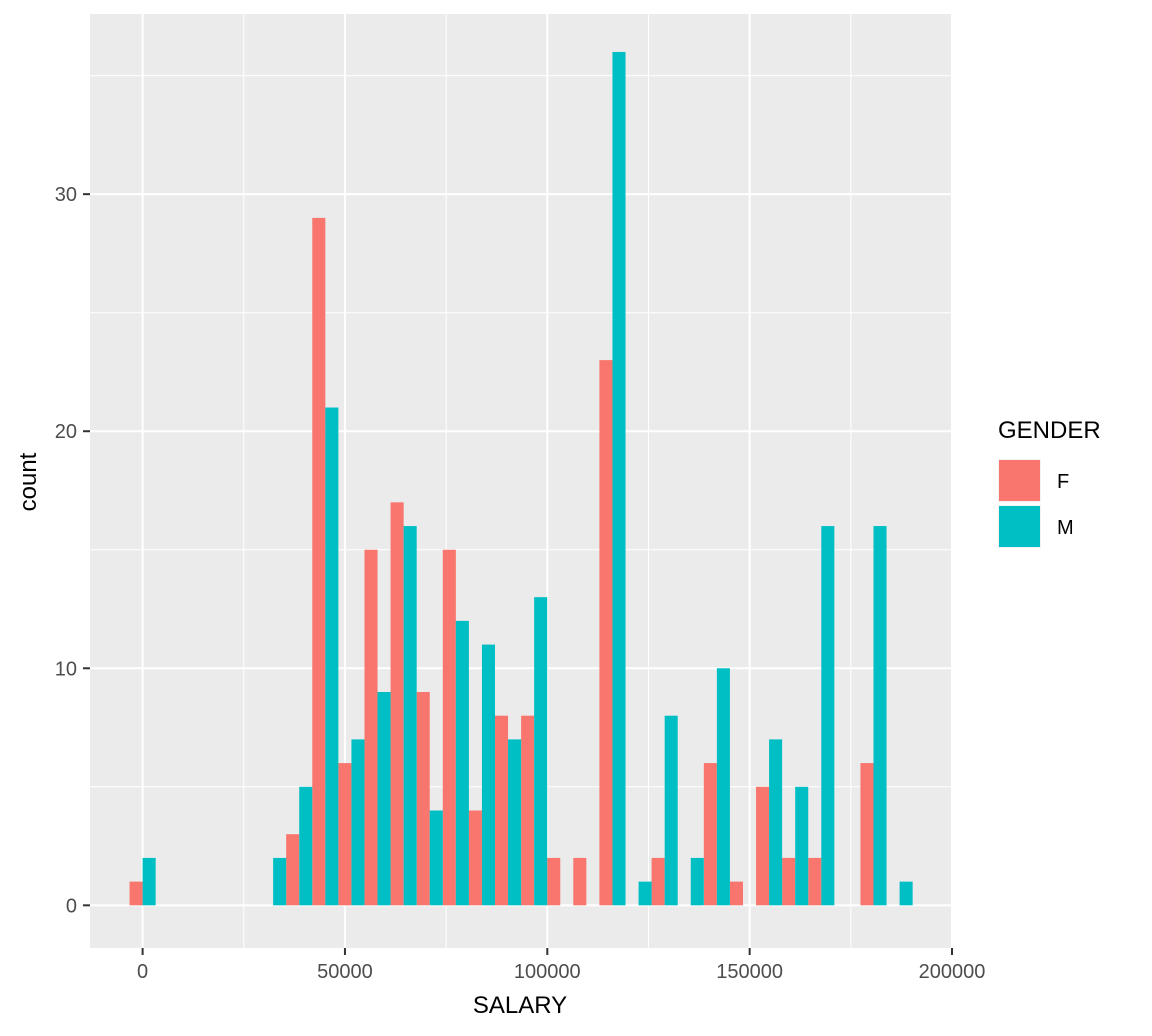 The image size is (1152, 1036). I want to click on y-axis: 0 10 20 30, so click(72, 550).